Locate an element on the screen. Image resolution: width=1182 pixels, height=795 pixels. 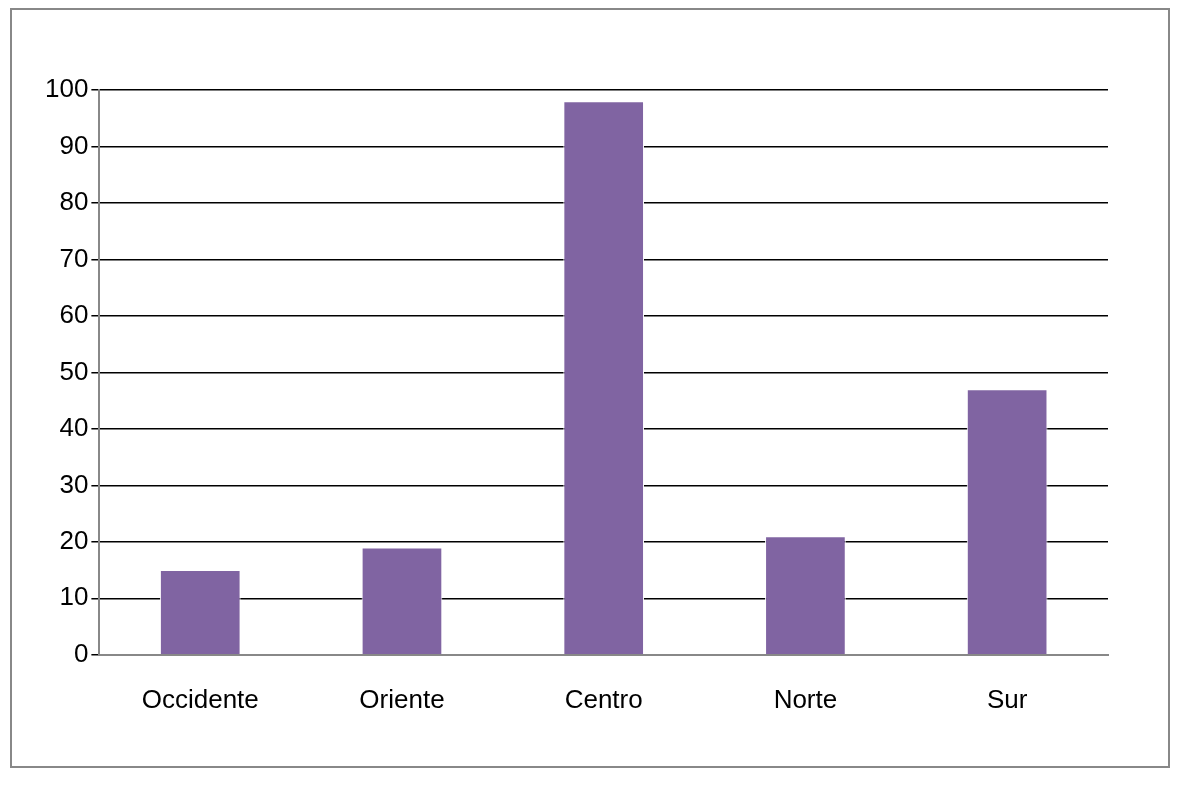
x-tick-label: Sur is located at coordinates (1007, 698).